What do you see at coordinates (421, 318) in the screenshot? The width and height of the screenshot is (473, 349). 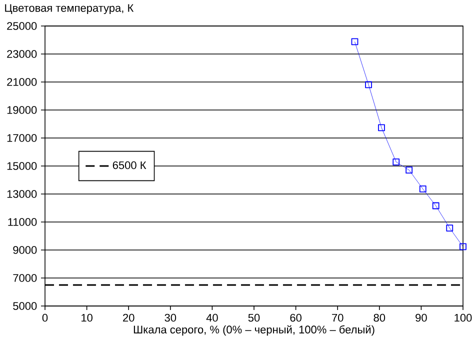 I see `x-tick-label: 90` at bounding box center [421, 318].